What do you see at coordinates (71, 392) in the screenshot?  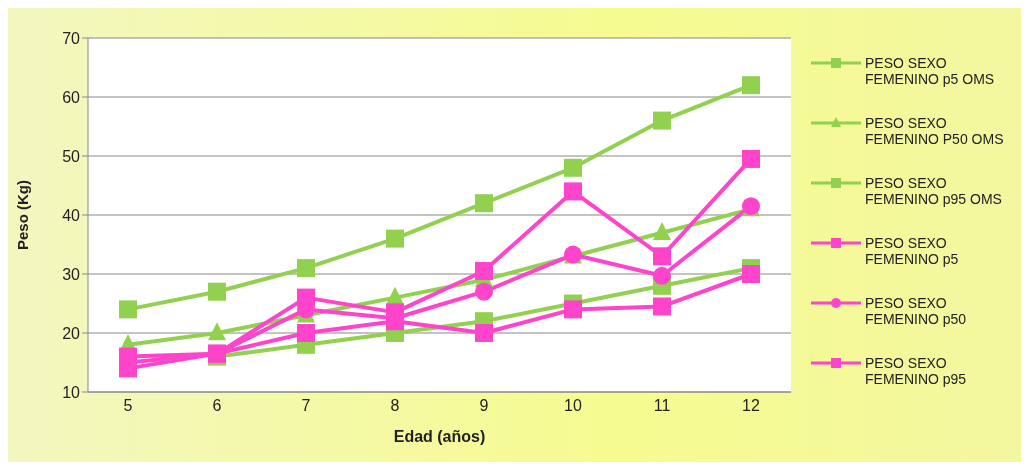 I see `y-tick-label: 10` at bounding box center [71, 392].